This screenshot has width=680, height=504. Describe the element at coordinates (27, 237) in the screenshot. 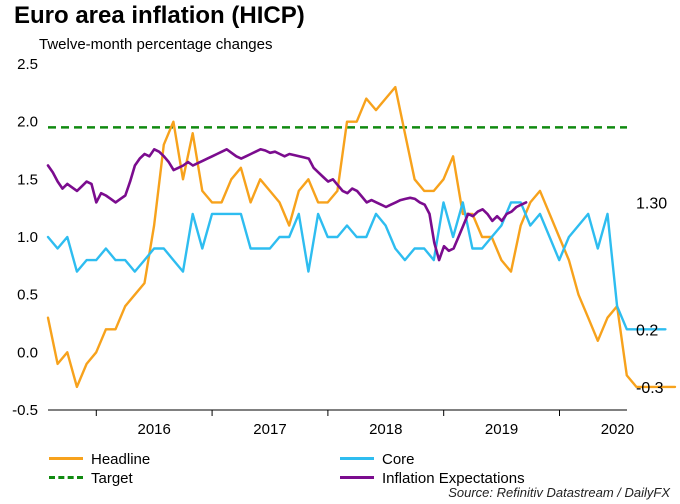

I see `y-tick-label: 1.0` at that location.